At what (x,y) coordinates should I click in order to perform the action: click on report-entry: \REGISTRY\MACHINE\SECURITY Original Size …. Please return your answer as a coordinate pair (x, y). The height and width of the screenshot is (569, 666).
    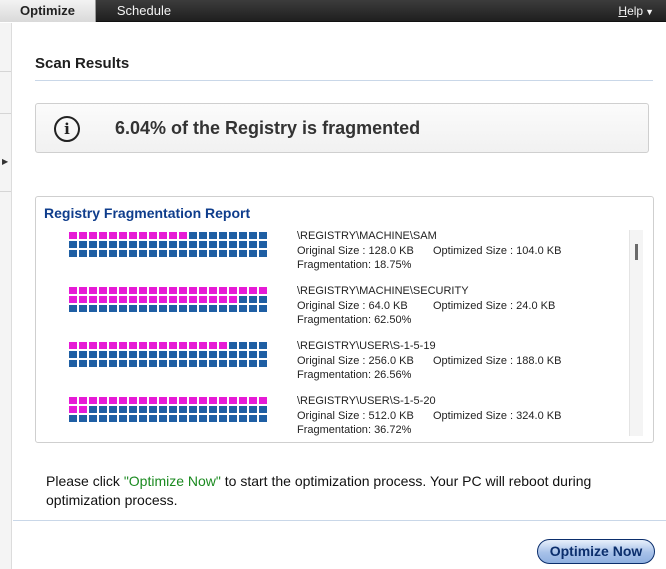
    Looking at the image, I should click on (332, 312).